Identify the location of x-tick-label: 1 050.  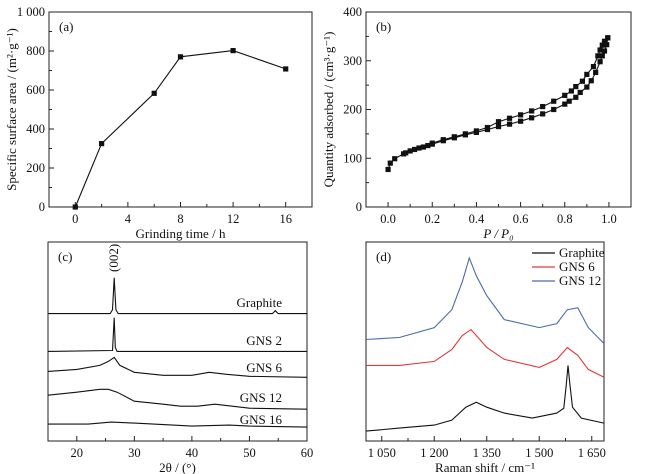
(382, 453).